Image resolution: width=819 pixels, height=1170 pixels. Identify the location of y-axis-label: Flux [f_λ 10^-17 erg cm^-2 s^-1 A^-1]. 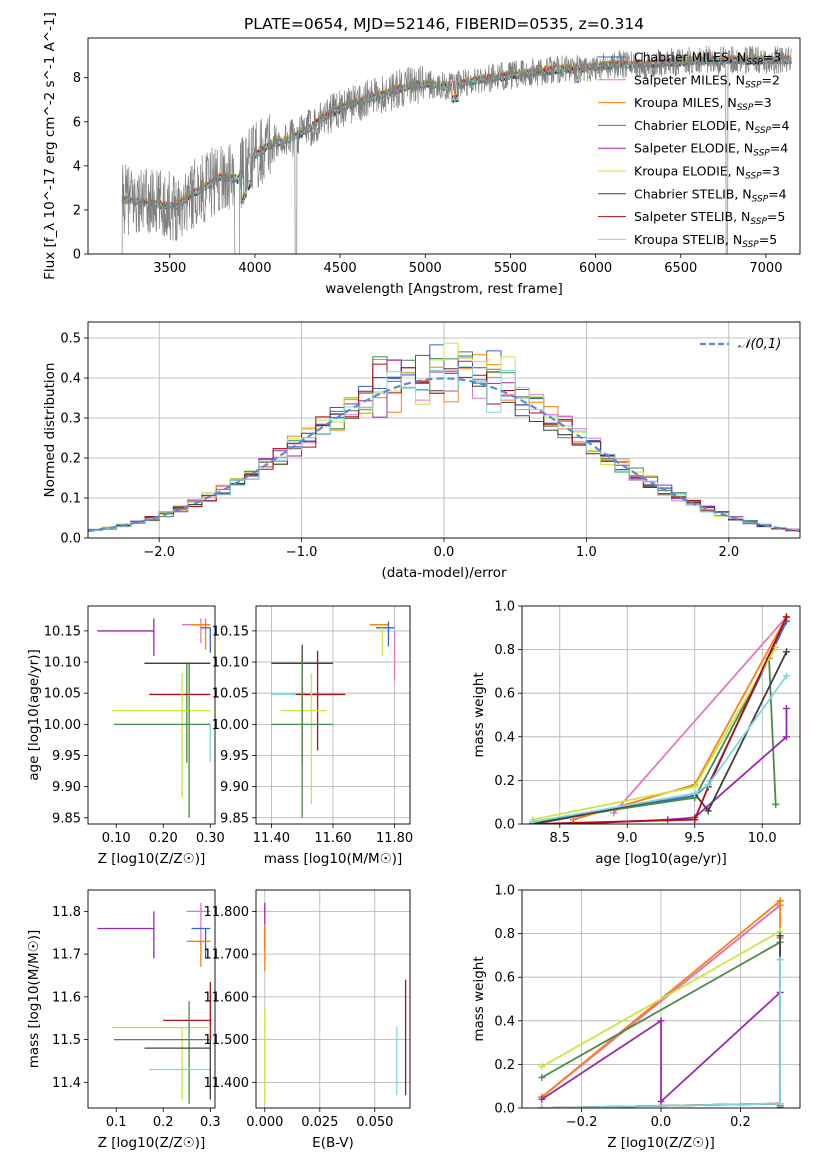
(50, 146).